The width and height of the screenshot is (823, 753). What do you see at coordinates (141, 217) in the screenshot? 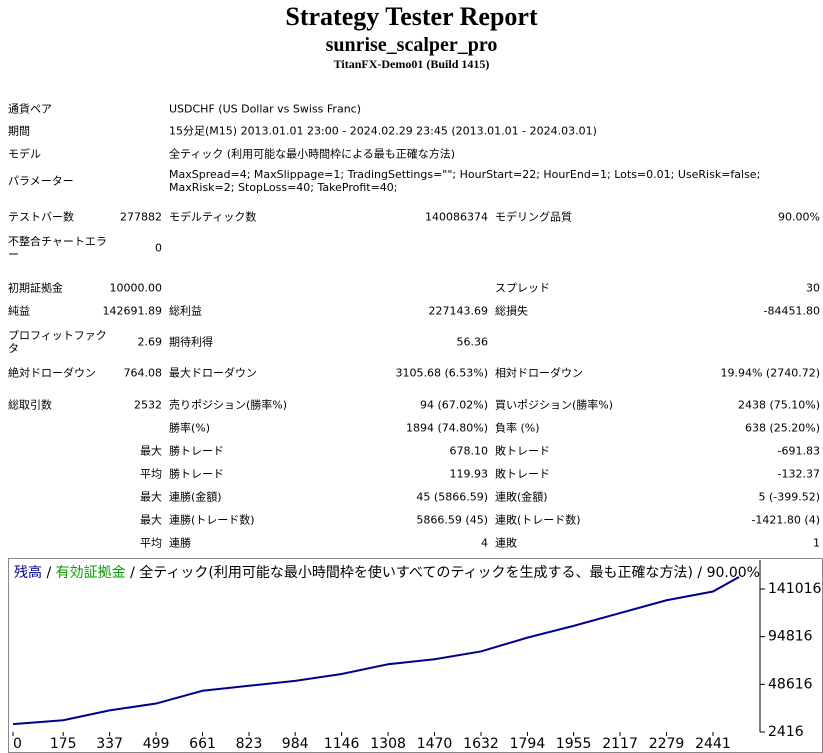
I see `cell-value: 277882` at bounding box center [141, 217].